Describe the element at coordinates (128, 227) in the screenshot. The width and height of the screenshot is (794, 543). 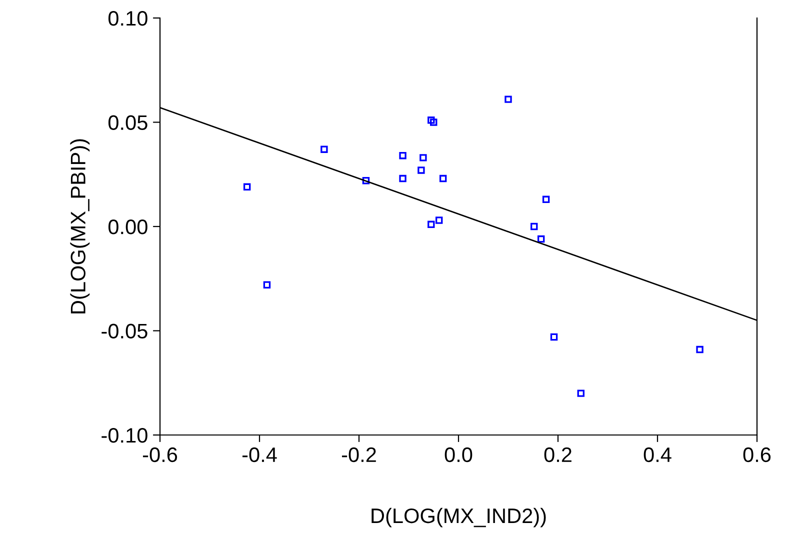
I see `y-tick-label: 0.00` at that location.